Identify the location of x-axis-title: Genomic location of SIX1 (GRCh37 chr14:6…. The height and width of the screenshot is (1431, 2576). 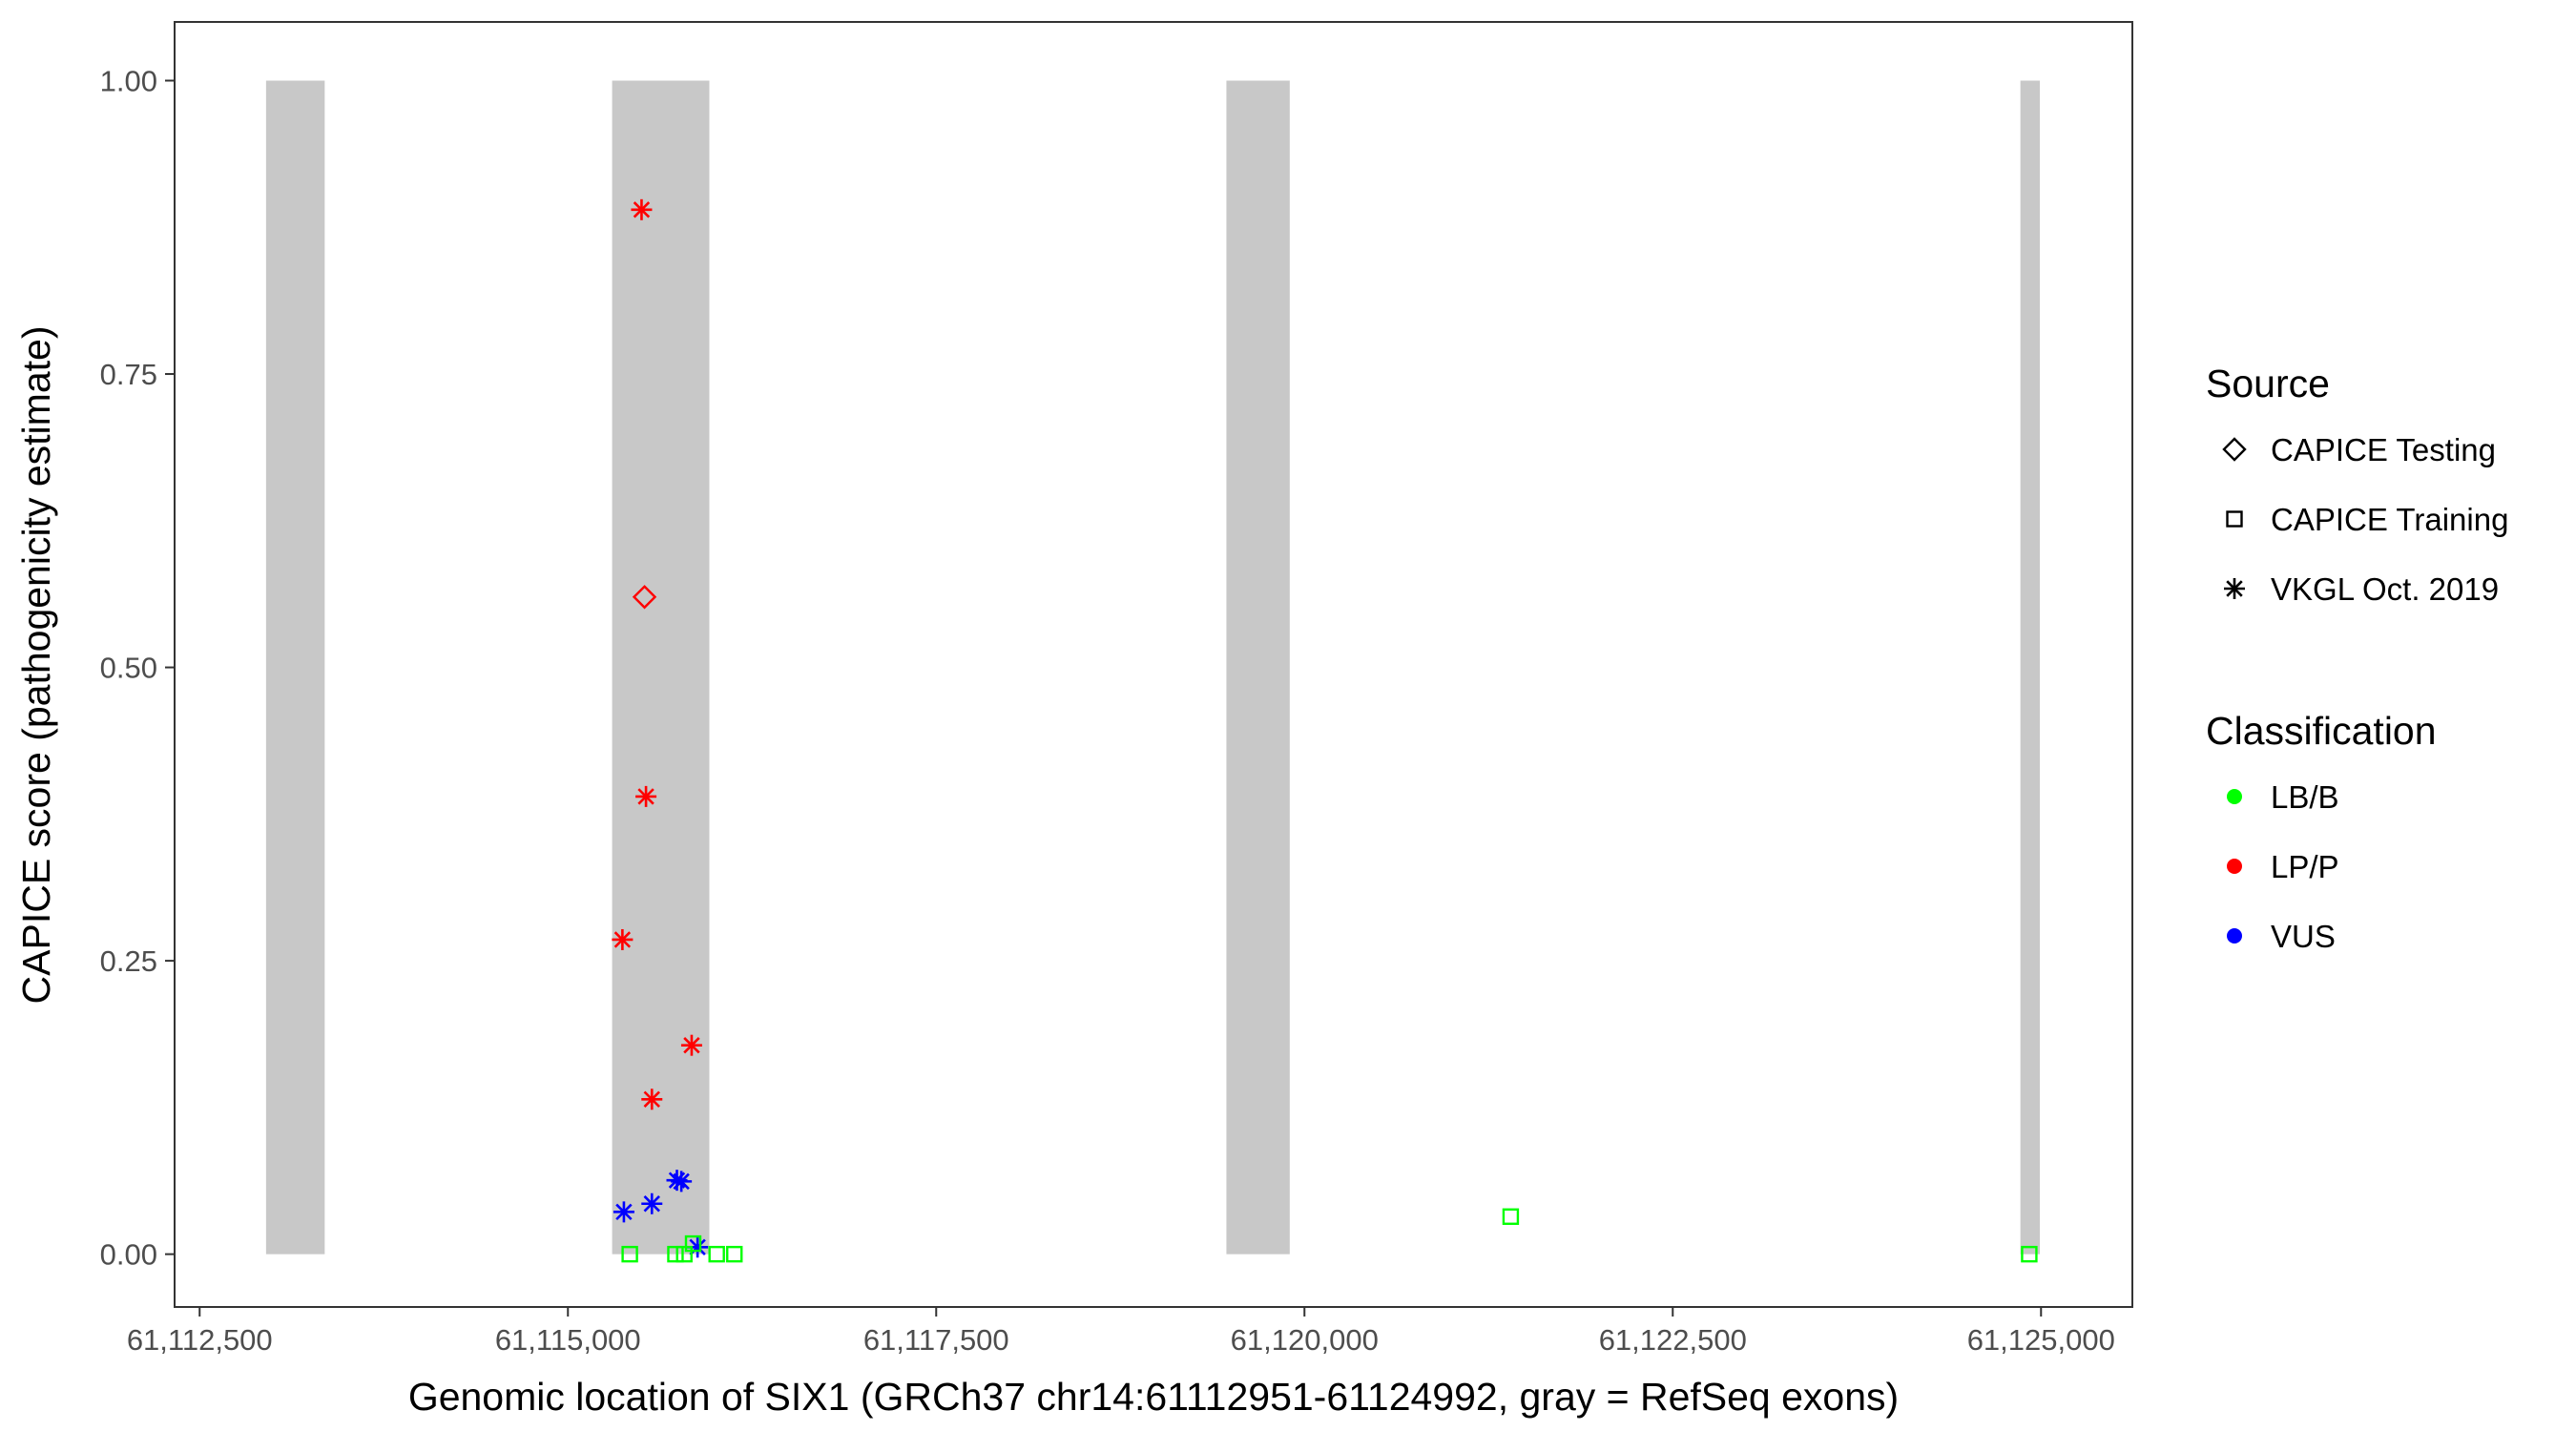
(1153, 1397).